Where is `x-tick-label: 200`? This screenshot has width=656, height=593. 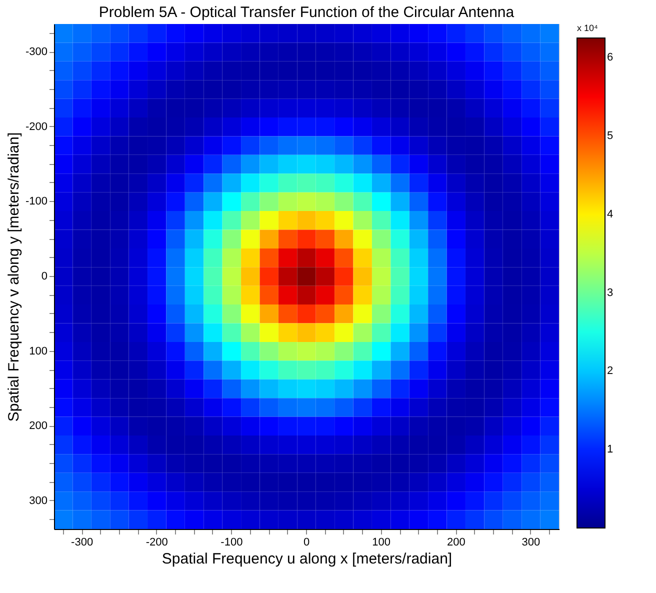
x-tick-label: 200 is located at coordinates (456, 542).